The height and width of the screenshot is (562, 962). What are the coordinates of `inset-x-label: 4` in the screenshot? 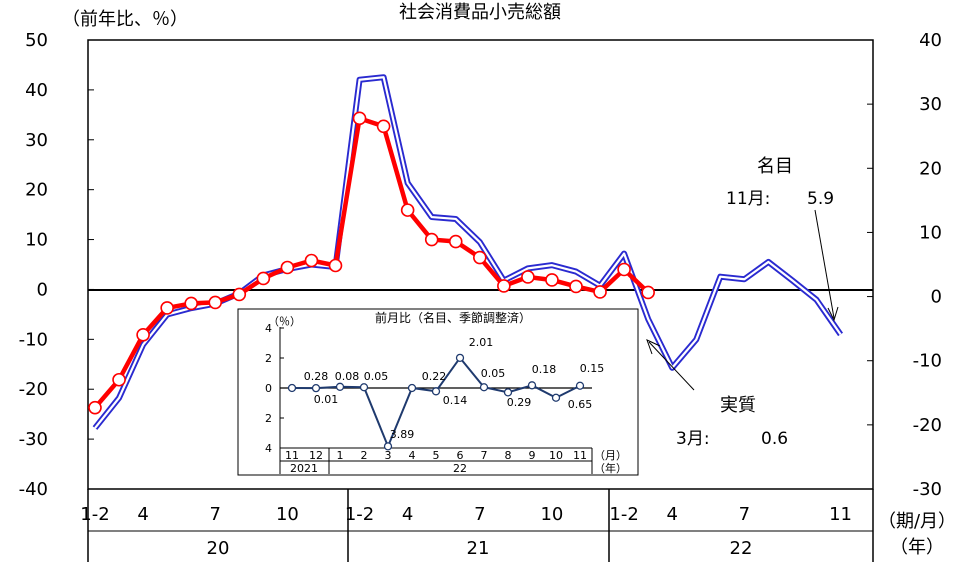 It's located at (412, 455).